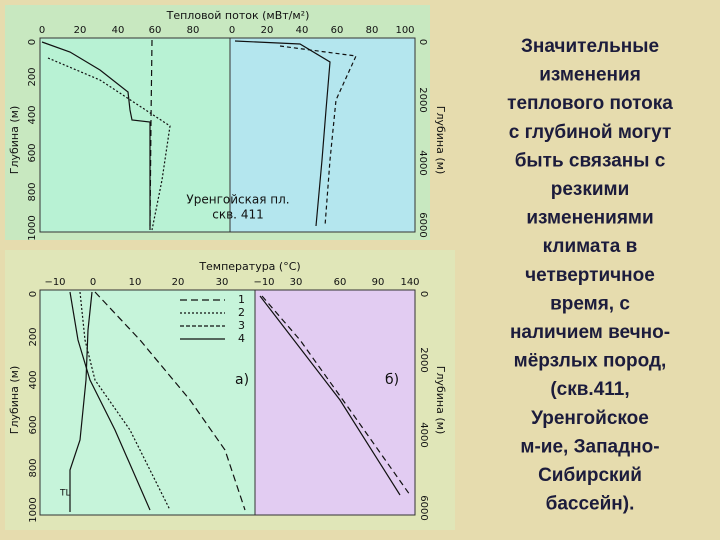 Image resolution: width=720 pixels, height=540 pixels. I want to click on slide-text-line: с глубиной могут, so click(590, 132).